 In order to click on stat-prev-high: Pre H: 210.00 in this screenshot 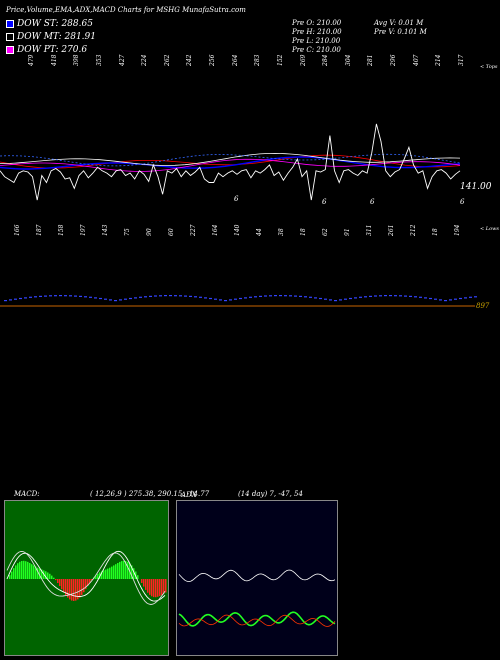, I will do `click(317, 32)`.